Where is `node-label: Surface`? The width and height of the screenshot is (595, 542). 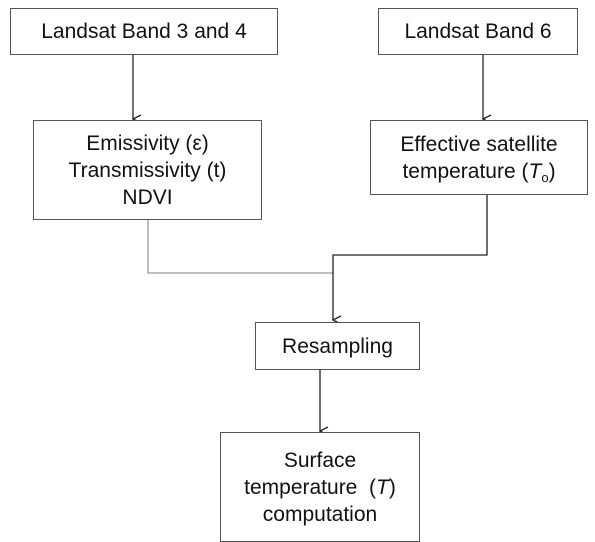 node-label: Surface is located at coordinates (320, 460).